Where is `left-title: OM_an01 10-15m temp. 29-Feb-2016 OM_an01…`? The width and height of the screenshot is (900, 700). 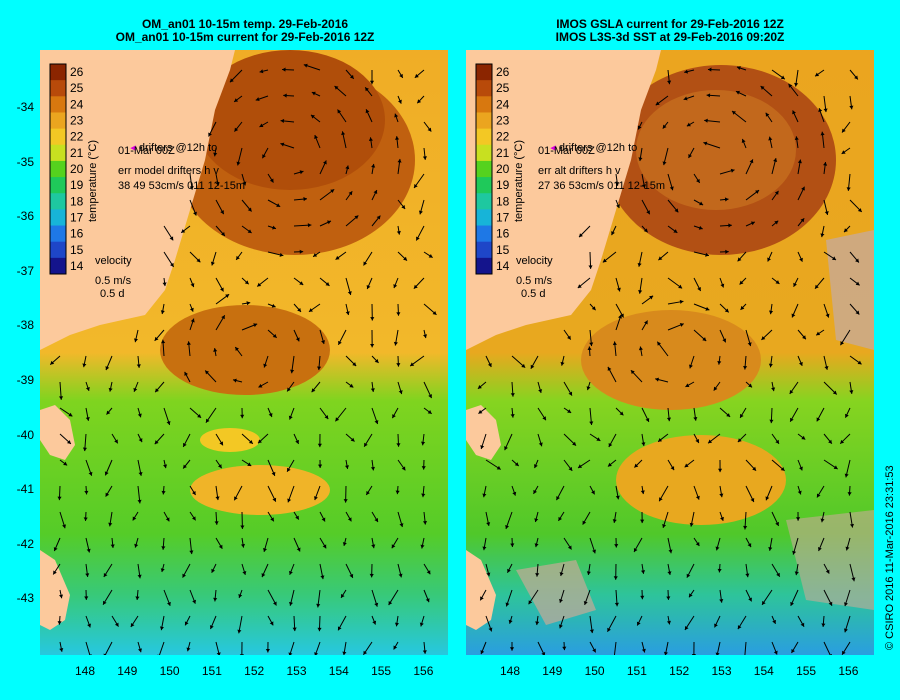
left-title: OM_an01 10-15m temp. 29-Feb-2016 OM_an01… is located at coordinates (245, 31).